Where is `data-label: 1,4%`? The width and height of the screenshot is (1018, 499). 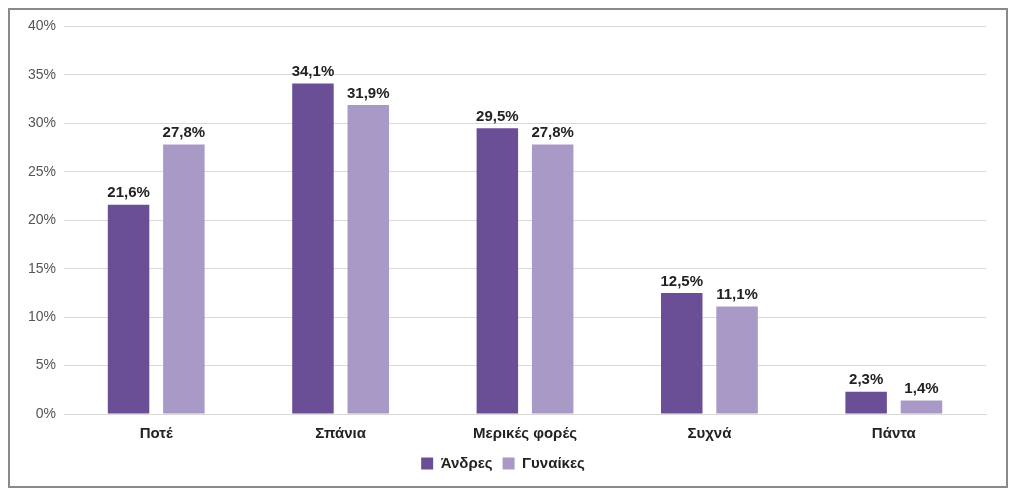 data-label: 1,4% is located at coordinates (921, 388).